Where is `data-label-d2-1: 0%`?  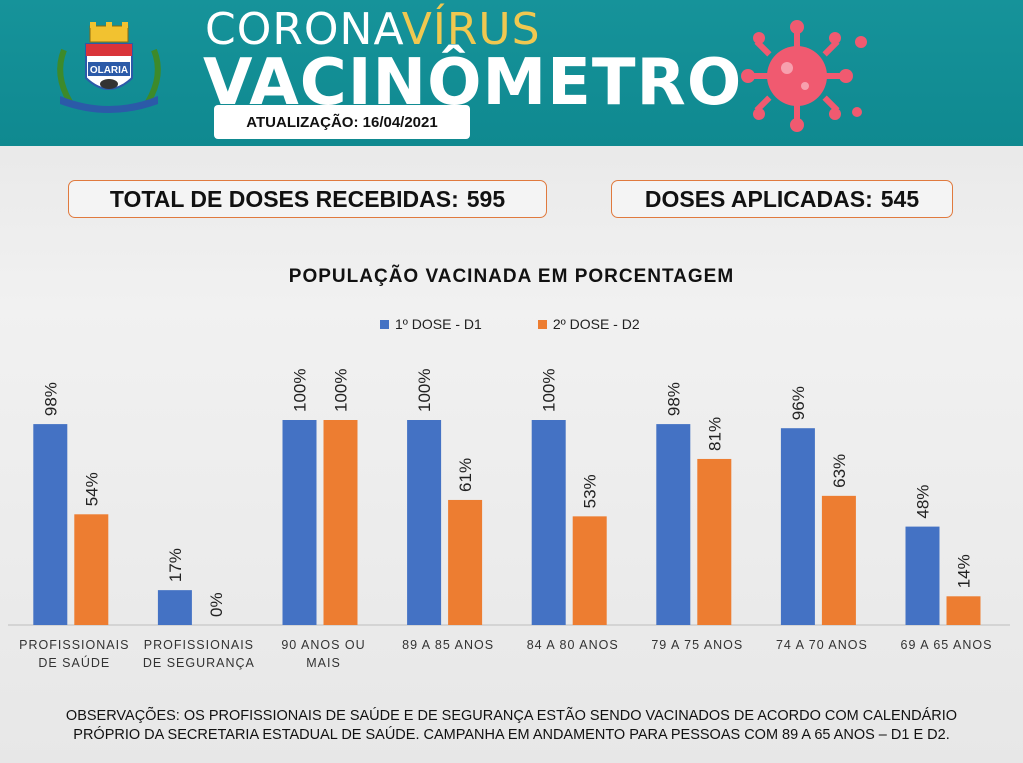 data-label-d2-1: 0% is located at coordinates (216, 604).